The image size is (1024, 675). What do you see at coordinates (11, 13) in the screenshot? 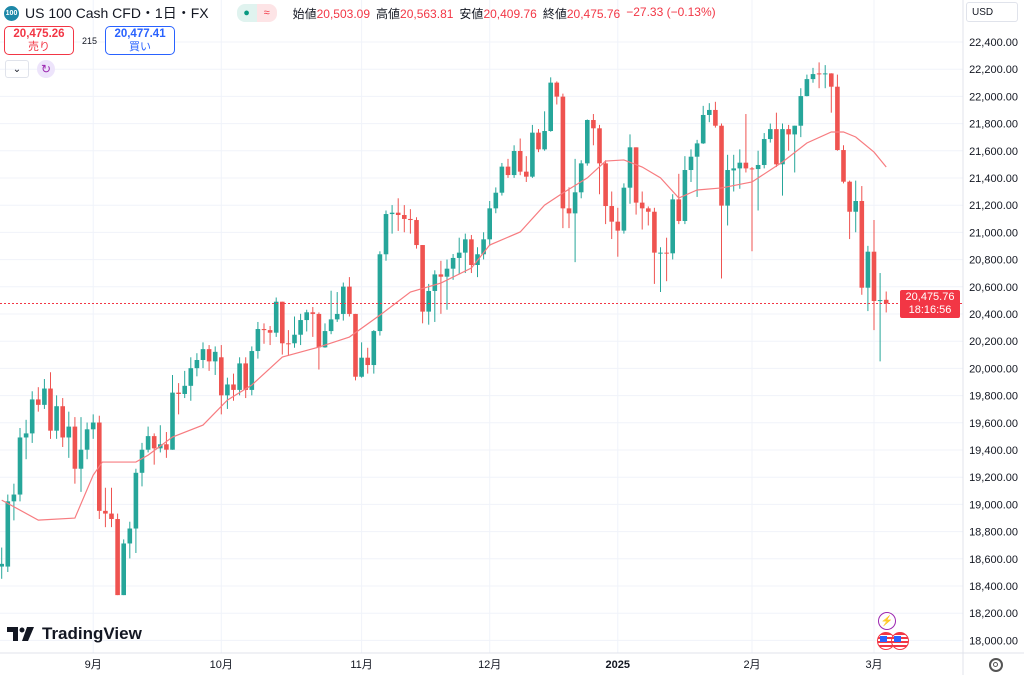
I see `symbol-logo-icon: 100` at bounding box center [11, 13].